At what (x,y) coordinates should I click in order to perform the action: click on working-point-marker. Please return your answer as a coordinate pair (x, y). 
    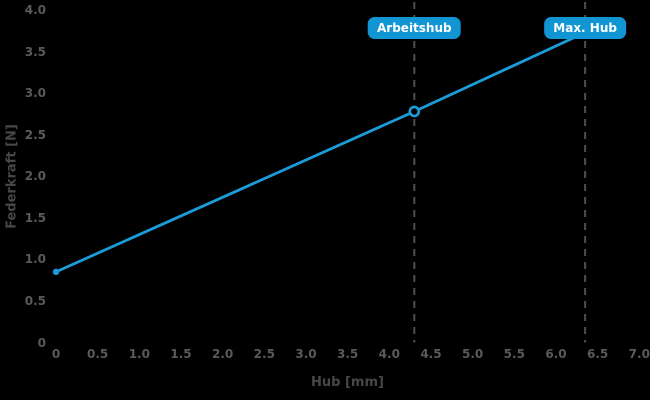
    Looking at the image, I should click on (414, 111).